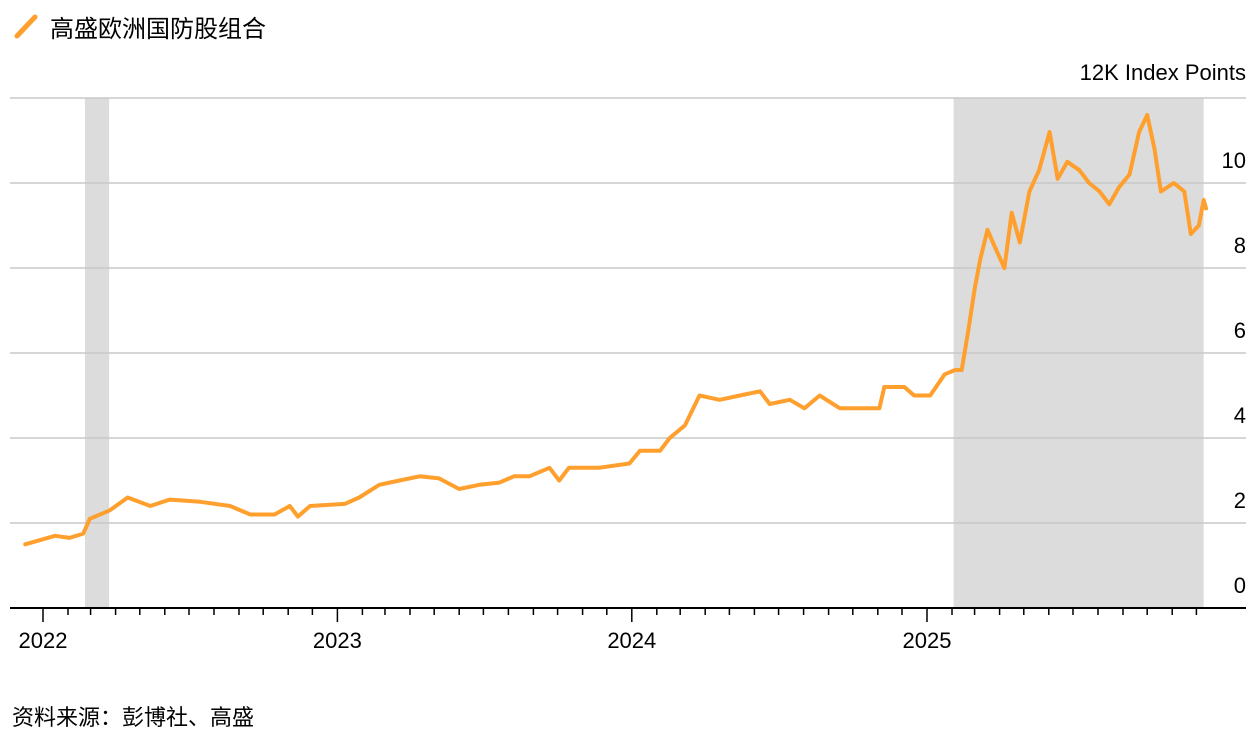 The height and width of the screenshot is (739, 1260). Describe the element at coordinates (1240, 500) in the screenshot. I see `y-tick-label: 2` at that location.